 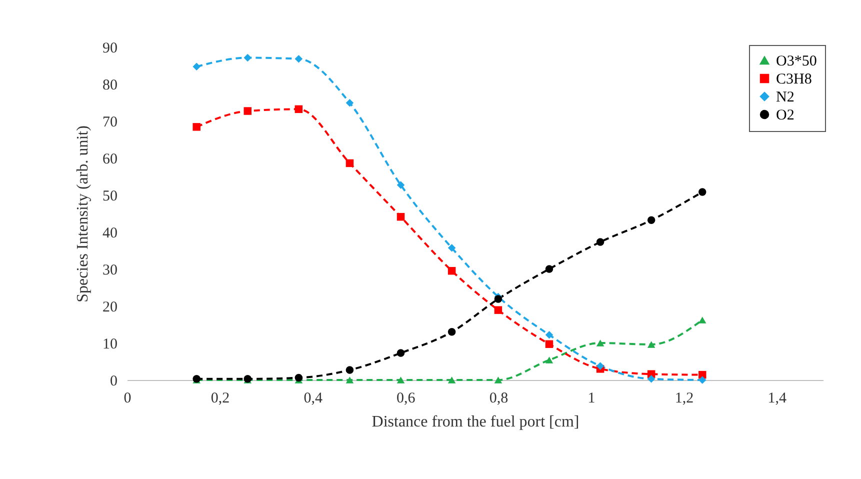 I want to click on legend-label: O2, so click(x=785, y=116).